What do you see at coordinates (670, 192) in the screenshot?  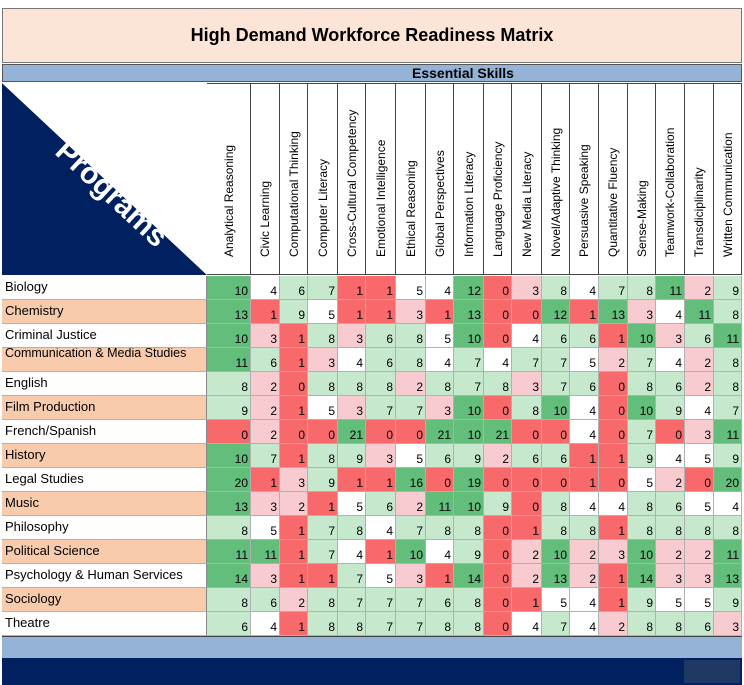 I see `column-header-label: Teamwork-Collaboration` at bounding box center [670, 192].